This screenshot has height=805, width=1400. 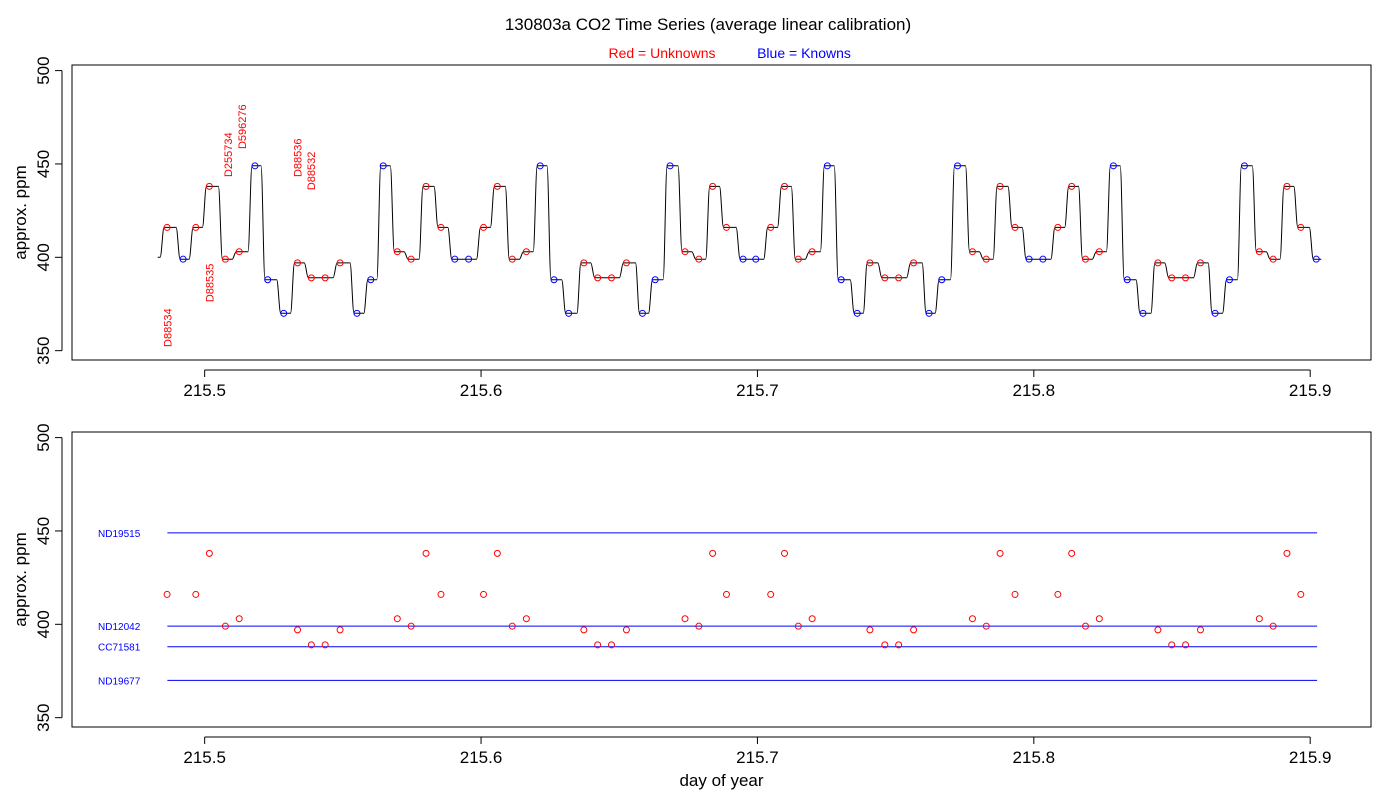 I want to click on x-tick-label: 215.8, so click(x=1034, y=757).